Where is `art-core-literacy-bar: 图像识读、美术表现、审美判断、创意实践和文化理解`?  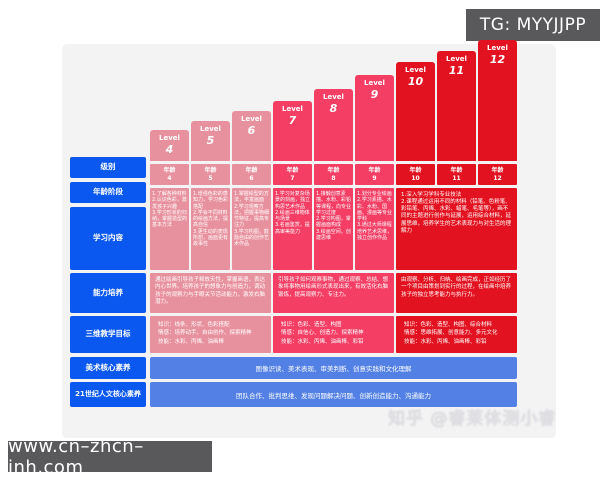 art-core-literacy-bar: 图像识读、美术表现、审美判断、创意实践和文化理解 is located at coordinates (333, 368).